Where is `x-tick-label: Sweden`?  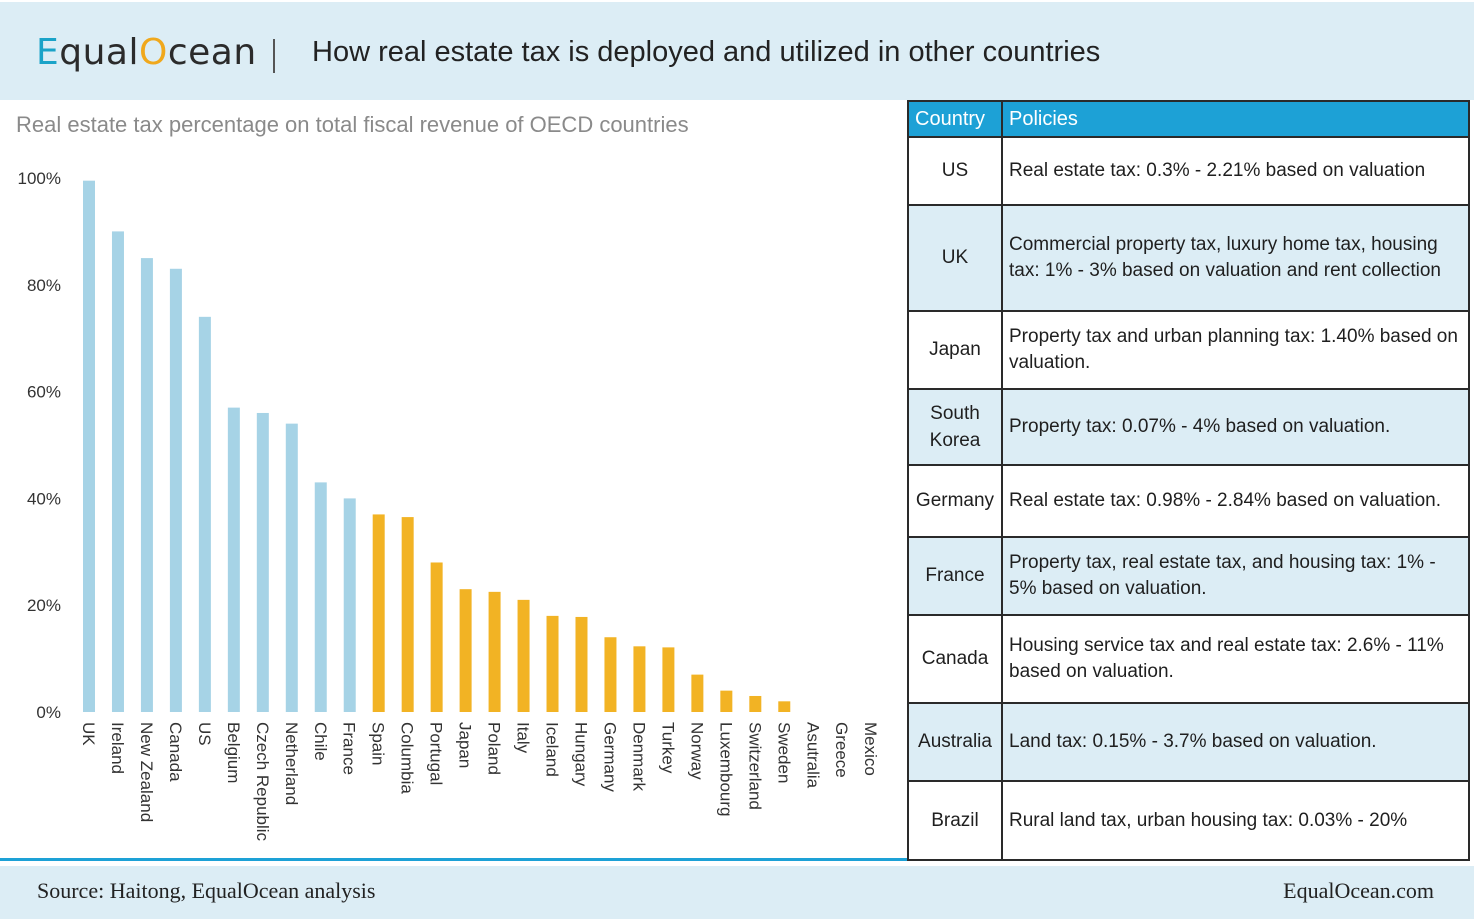 x-tick-label: Sweden is located at coordinates (783, 752).